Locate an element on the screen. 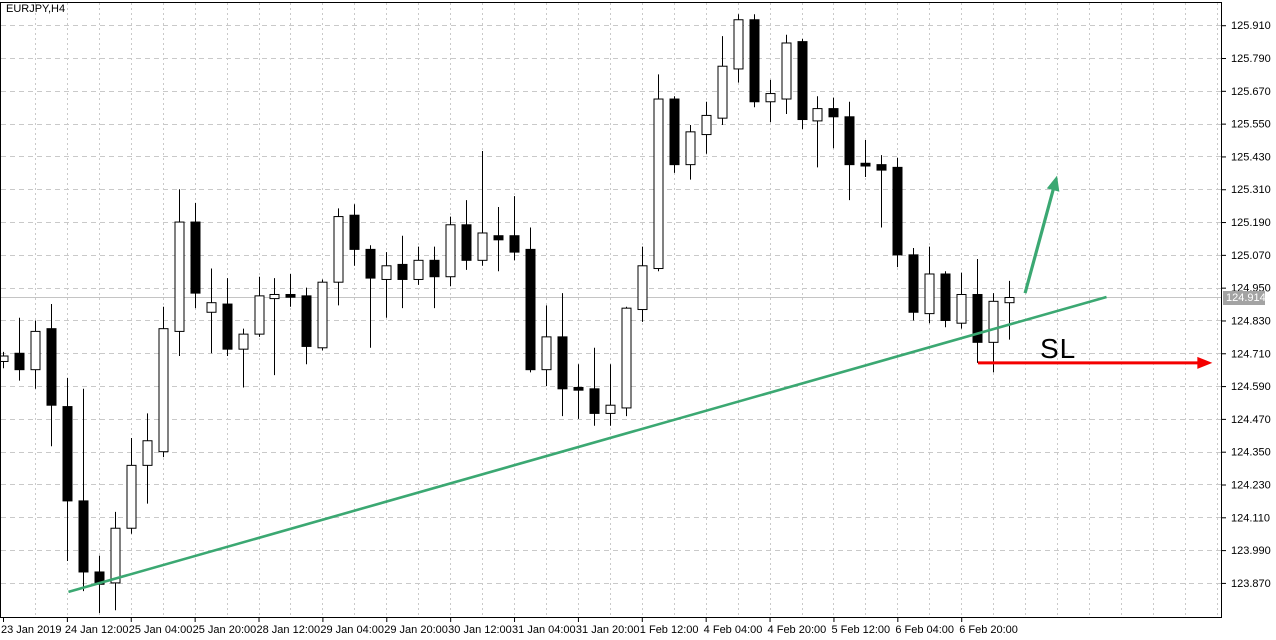  time-tick-label: 23 Jan 2019 is located at coordinates (31, 630).